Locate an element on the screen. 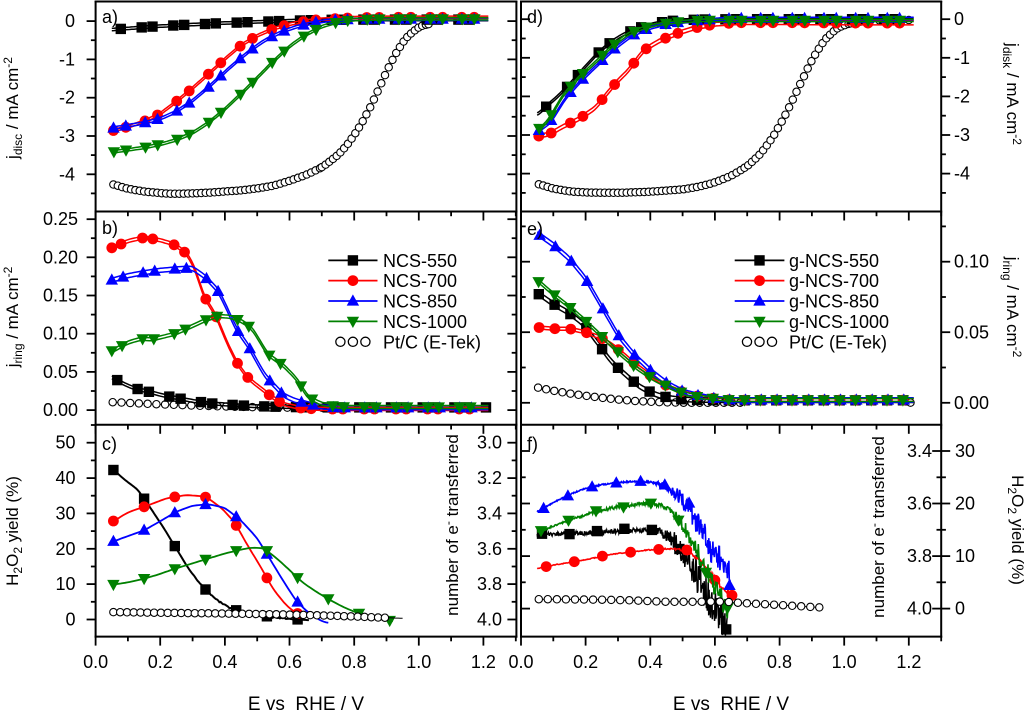 The image size is (1024, 713). svg-text: 50 is located at coordinates (65, 443).